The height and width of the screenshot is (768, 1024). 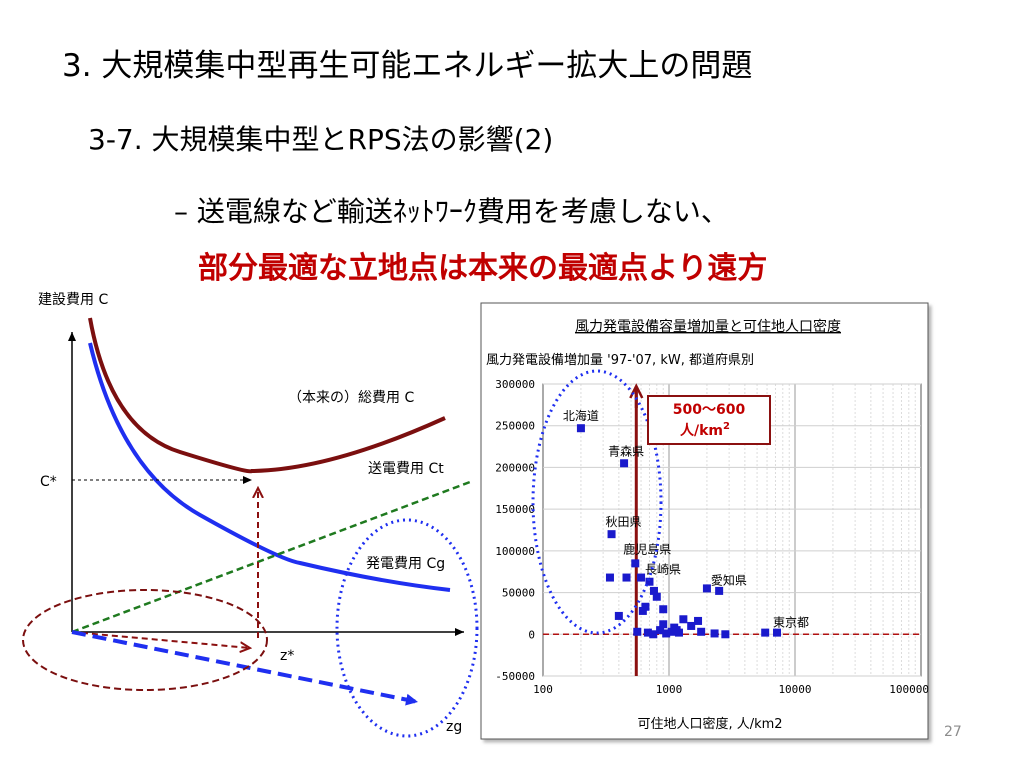 I want to click on point-label: 青森県, so click(x=626, y=450).